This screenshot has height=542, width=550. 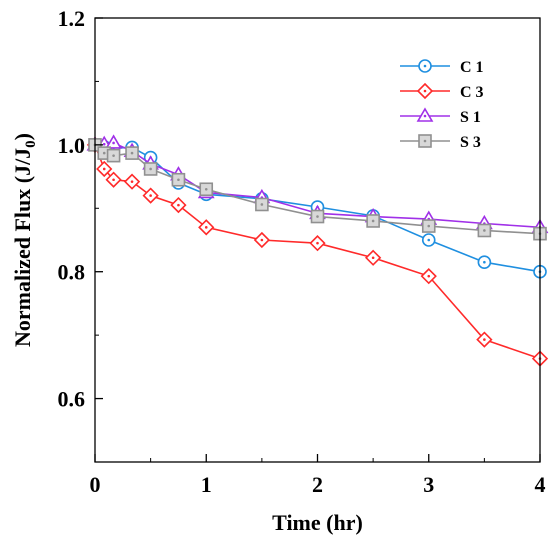 I want to click on legend-label: S 1, so click(x=470, y=117).